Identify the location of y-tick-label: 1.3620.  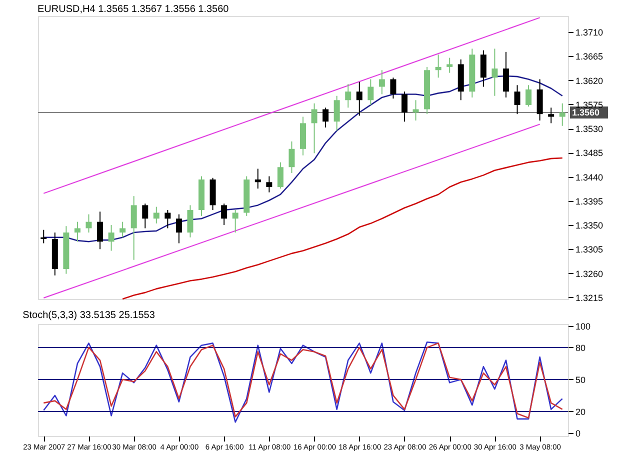
(590, 81).